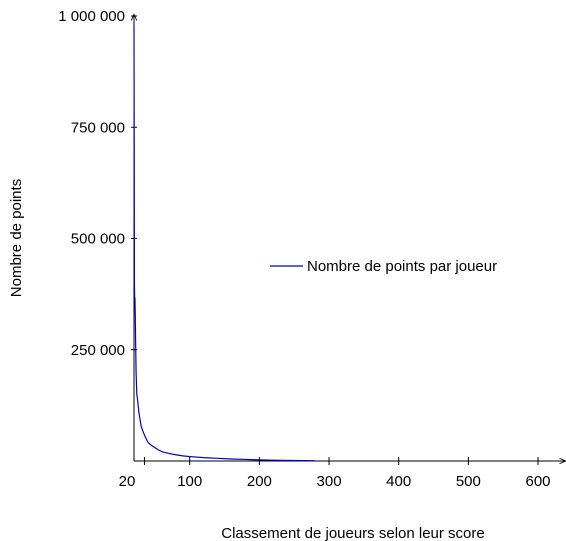 Image resolution: width=566 pixels, height=541 pixels. I want to click on x-tick-label: 300, so click(329, 481).